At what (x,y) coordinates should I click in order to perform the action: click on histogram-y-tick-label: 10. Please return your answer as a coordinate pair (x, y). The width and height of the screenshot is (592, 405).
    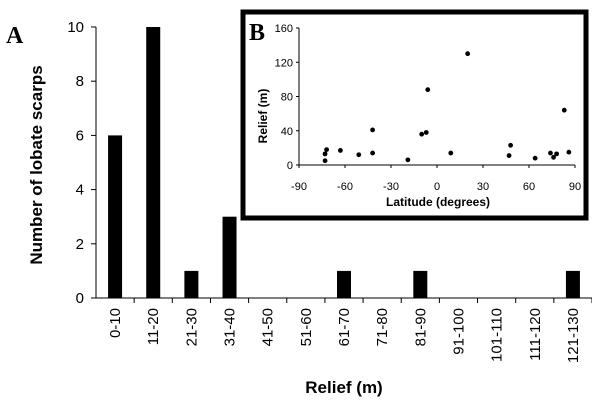
    Looking at the image, I should click on (75, 27).